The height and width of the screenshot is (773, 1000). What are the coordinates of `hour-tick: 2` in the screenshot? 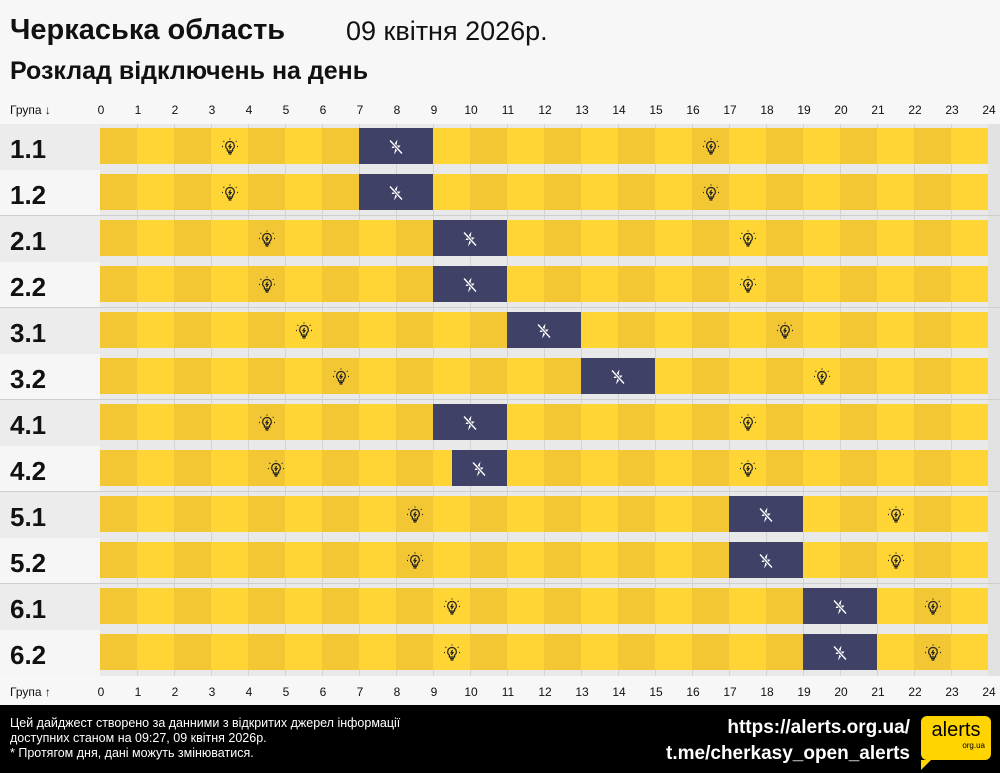 It's located at (175, 692).